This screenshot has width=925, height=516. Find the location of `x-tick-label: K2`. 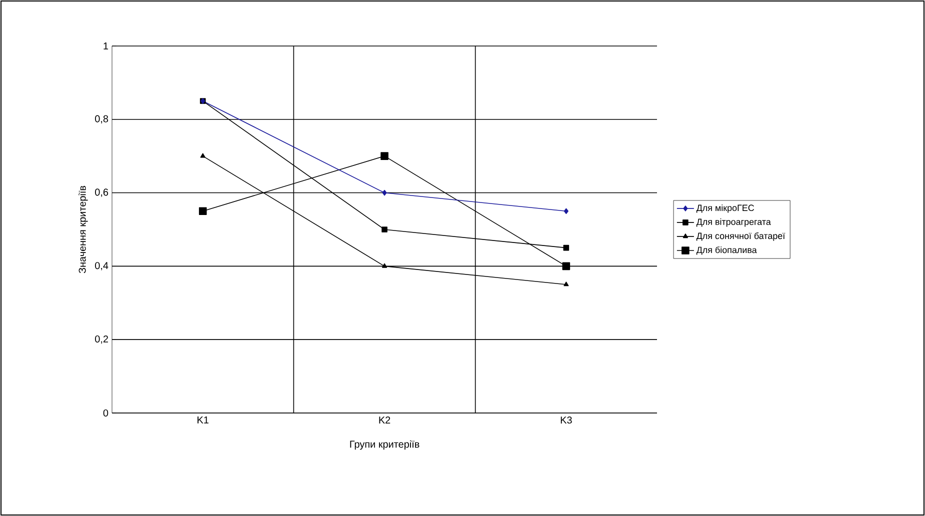

x-tick-label: K2 is located at coordinates (384, 420).